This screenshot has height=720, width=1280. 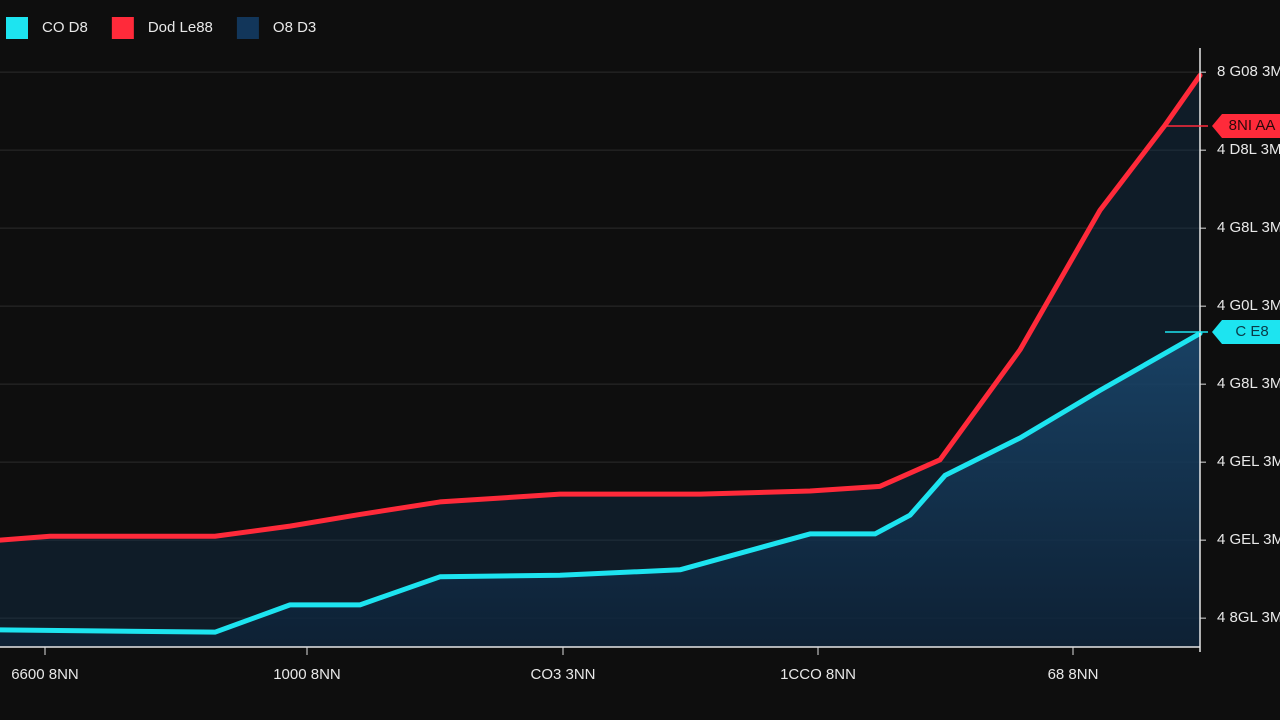 I want to click on y-tick-label: 8 G08 3M, so click(x=1248, y=71).